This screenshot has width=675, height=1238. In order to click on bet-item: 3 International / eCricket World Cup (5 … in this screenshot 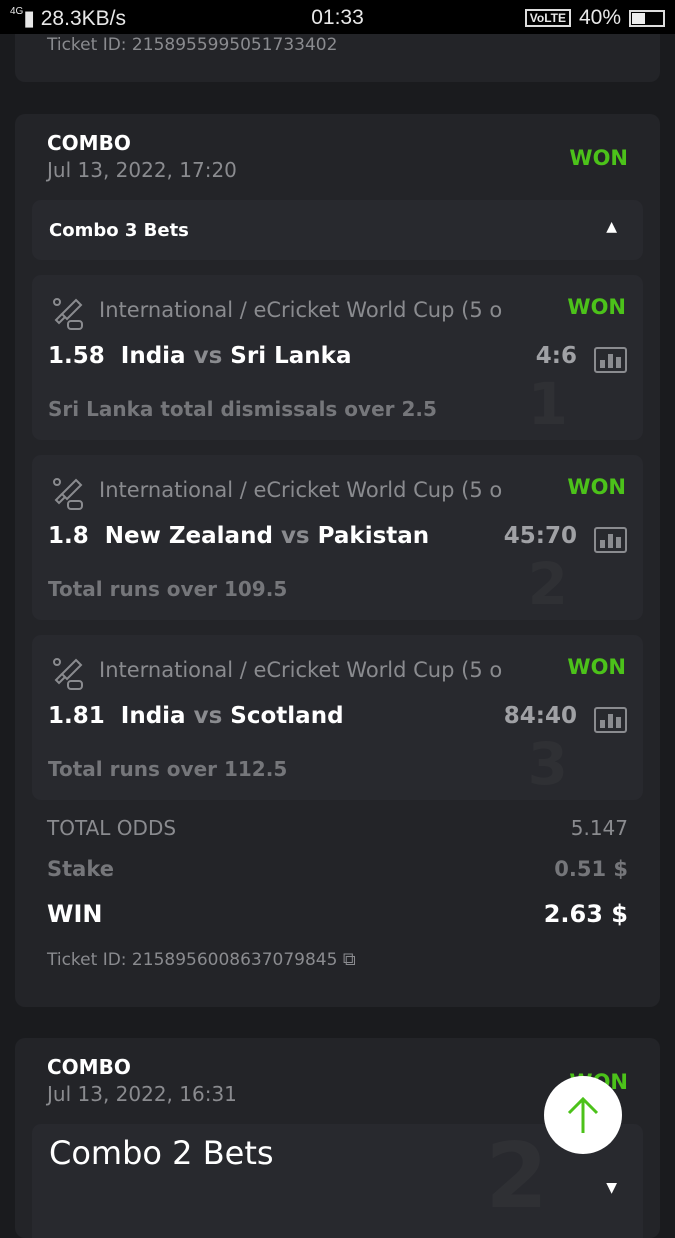, I will do `click(337, 717)`.